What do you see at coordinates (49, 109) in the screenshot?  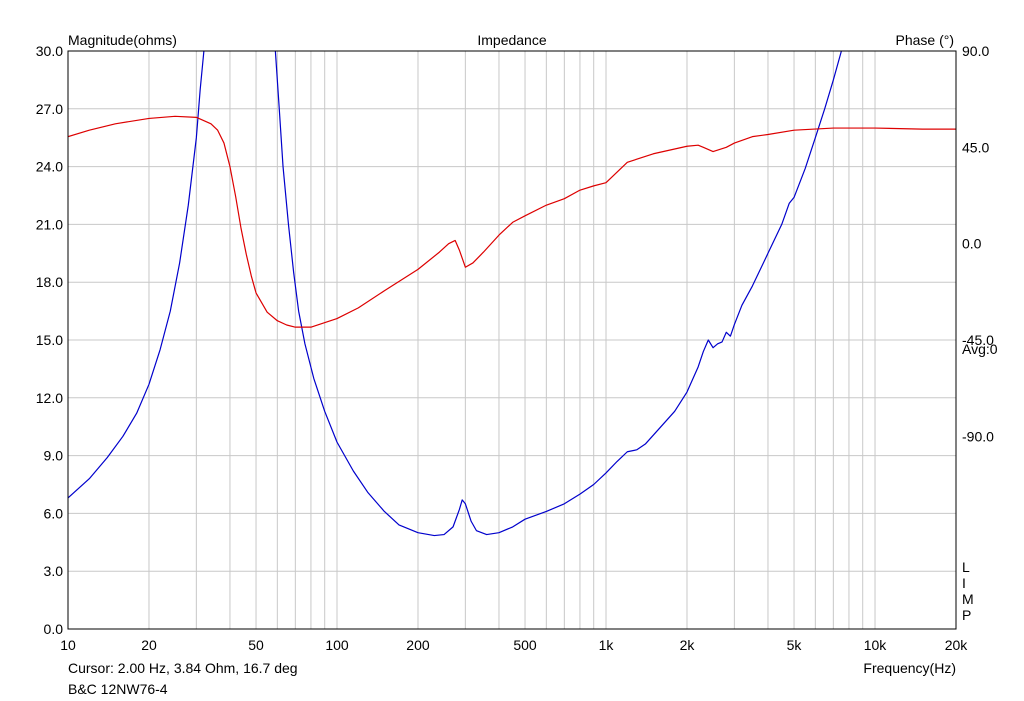 I see `left-y-tick-label: 27.0` at bounding box center [49, 109].